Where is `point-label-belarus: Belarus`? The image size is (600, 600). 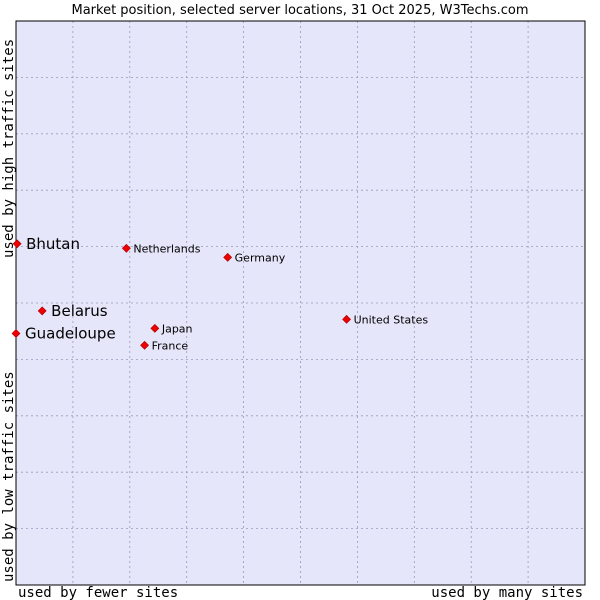
point-label-belarus: Belarus is located at coordinates (79, 311).